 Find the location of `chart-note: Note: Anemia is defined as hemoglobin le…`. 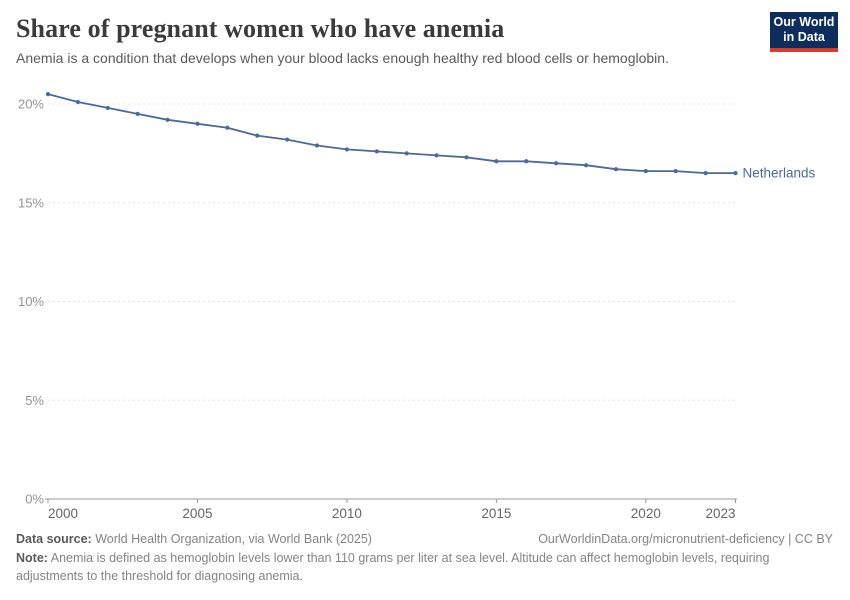

chart-note: Note: Anemia is defined as hemoglobin le… is located at coordinates (422, 567).